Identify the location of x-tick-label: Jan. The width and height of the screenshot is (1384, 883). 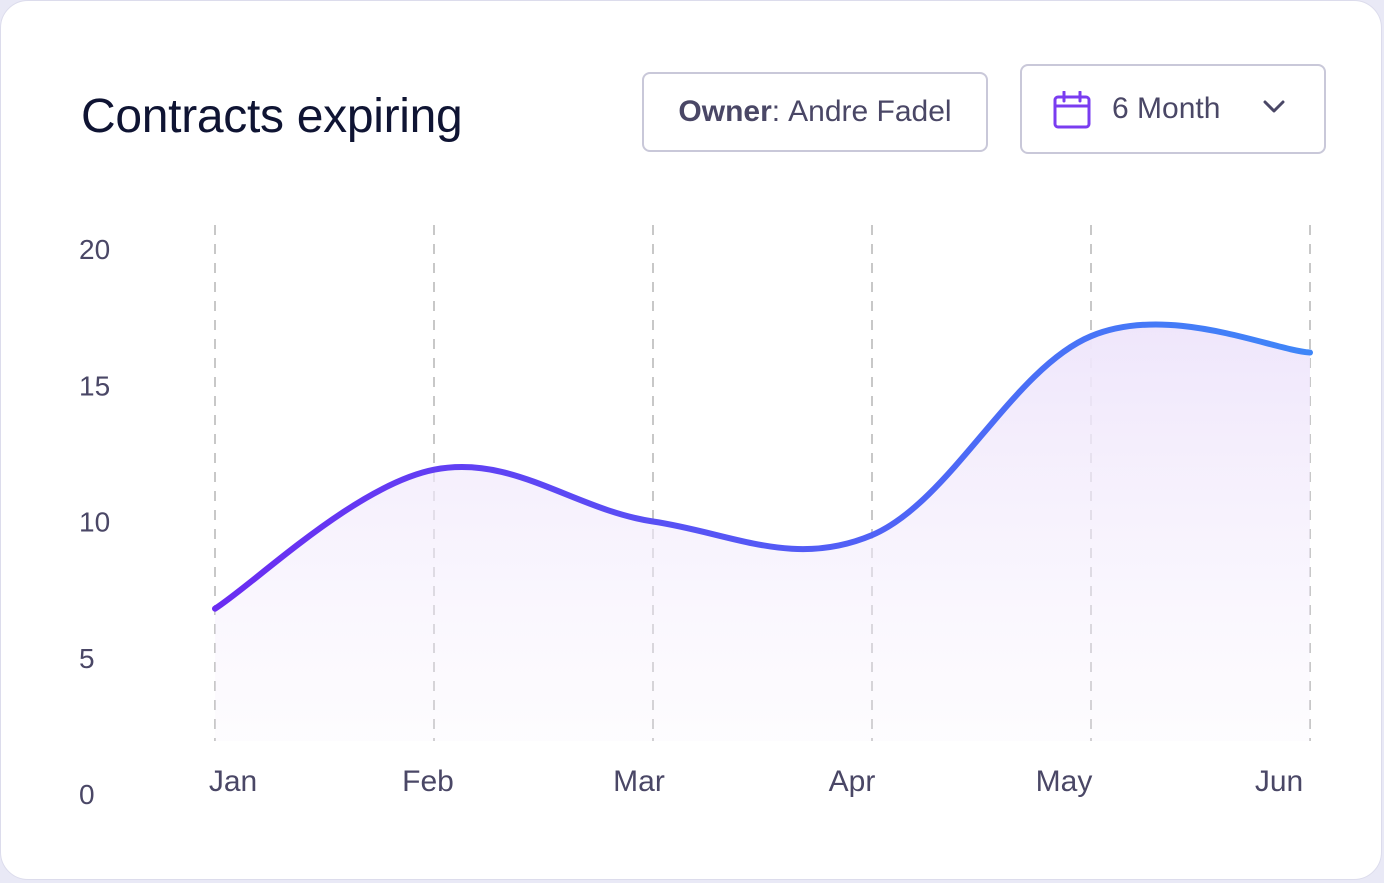
(233, 781).